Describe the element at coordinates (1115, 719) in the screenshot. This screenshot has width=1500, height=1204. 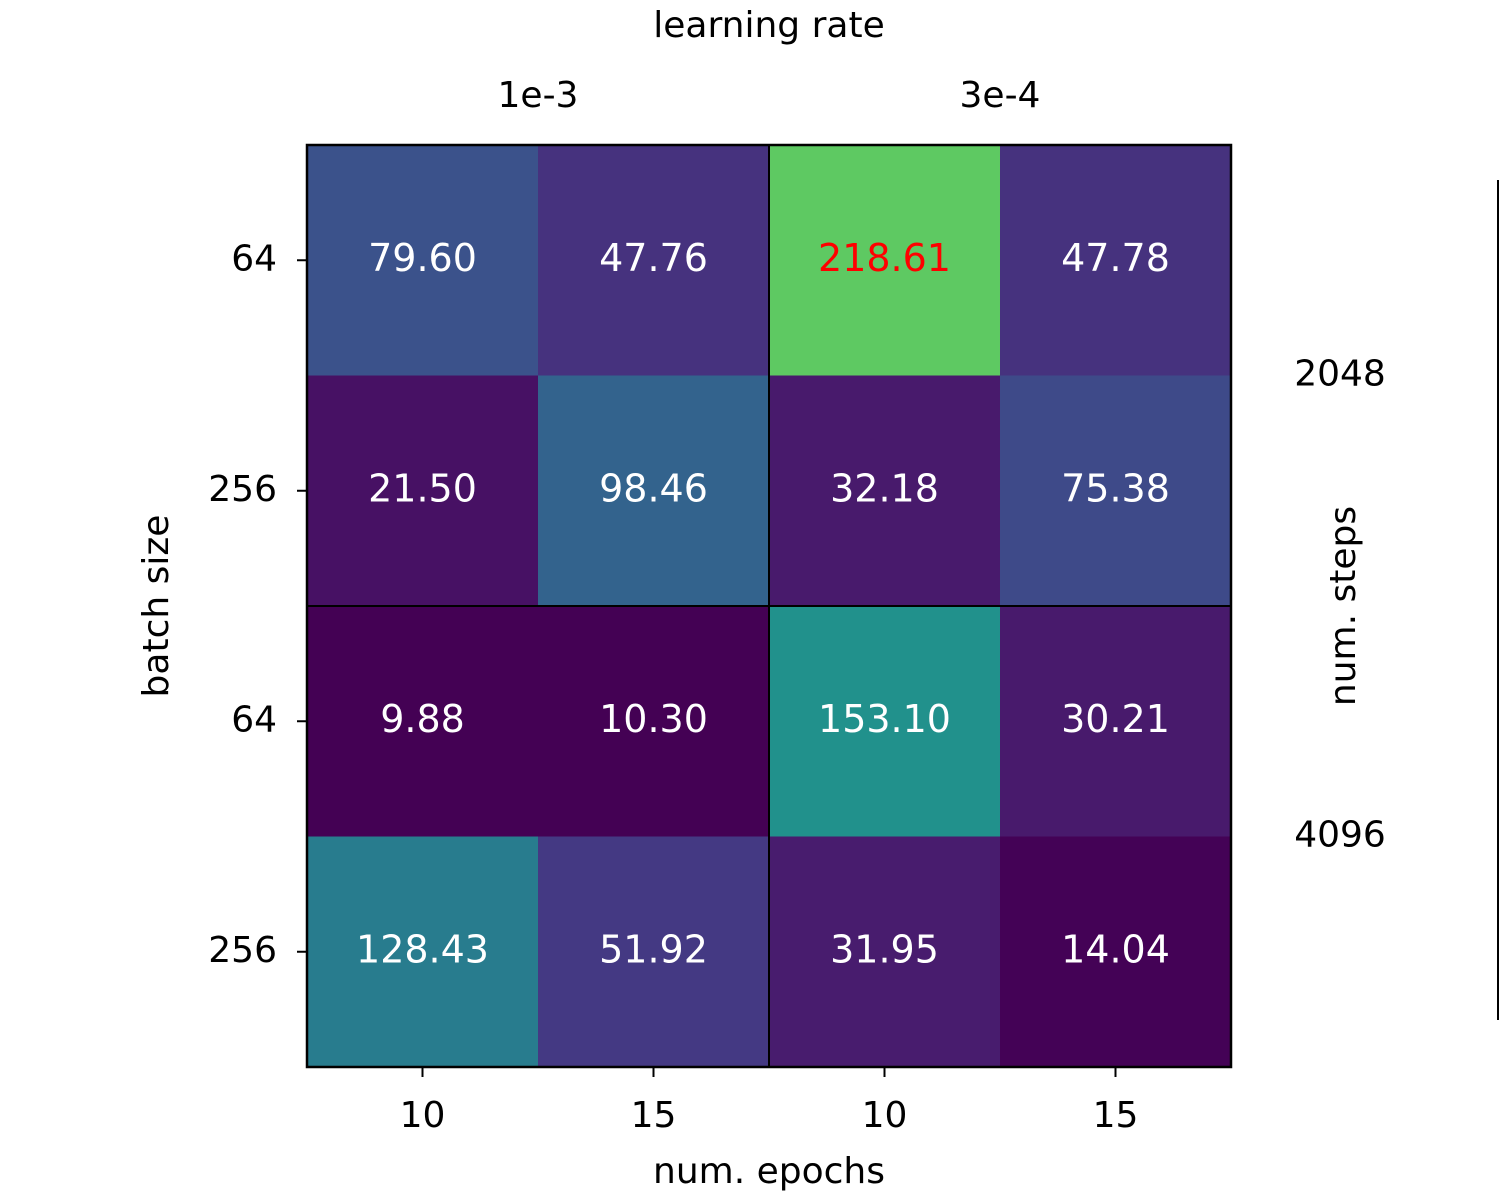
I see `value-label: 30.21` at that location.